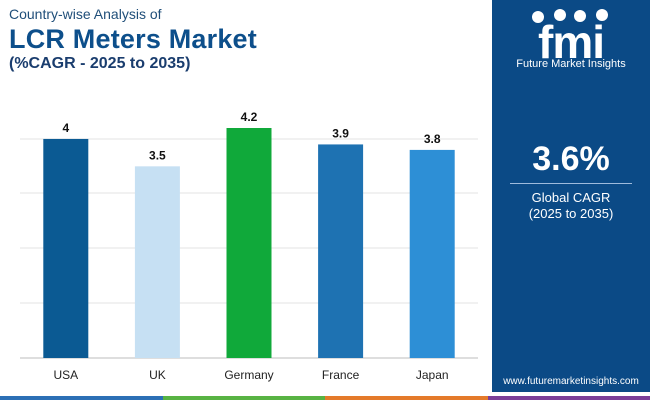 The height and width of the screenshot is (400, 650). What do you see at coordinates (341, 251) in the screenshot?
I see `bar-france` at bounding box center [341, 251].